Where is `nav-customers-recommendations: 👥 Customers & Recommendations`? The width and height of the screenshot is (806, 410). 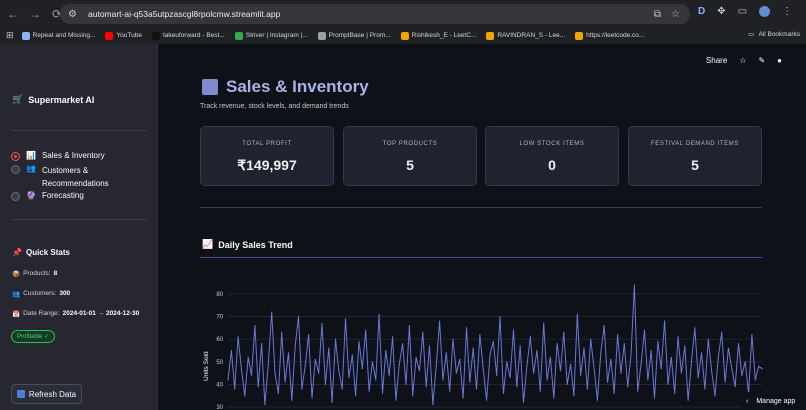 nav-customers-recommendations: 👥 Customers & Recommendations is located at coordinates (61, 177).